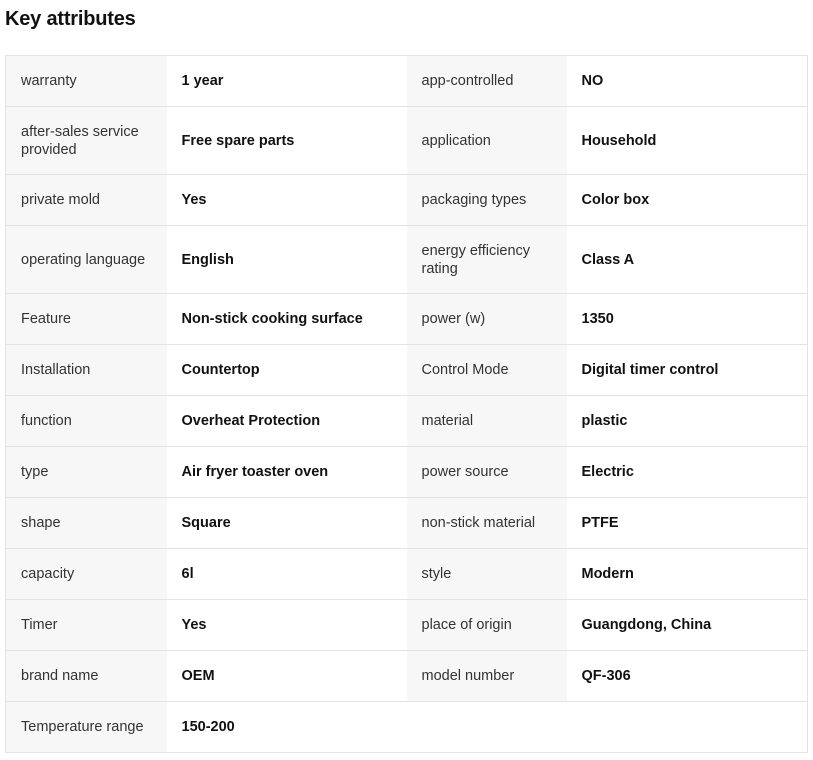  I want to click on section-title: Key attributes, so click(70, 19).